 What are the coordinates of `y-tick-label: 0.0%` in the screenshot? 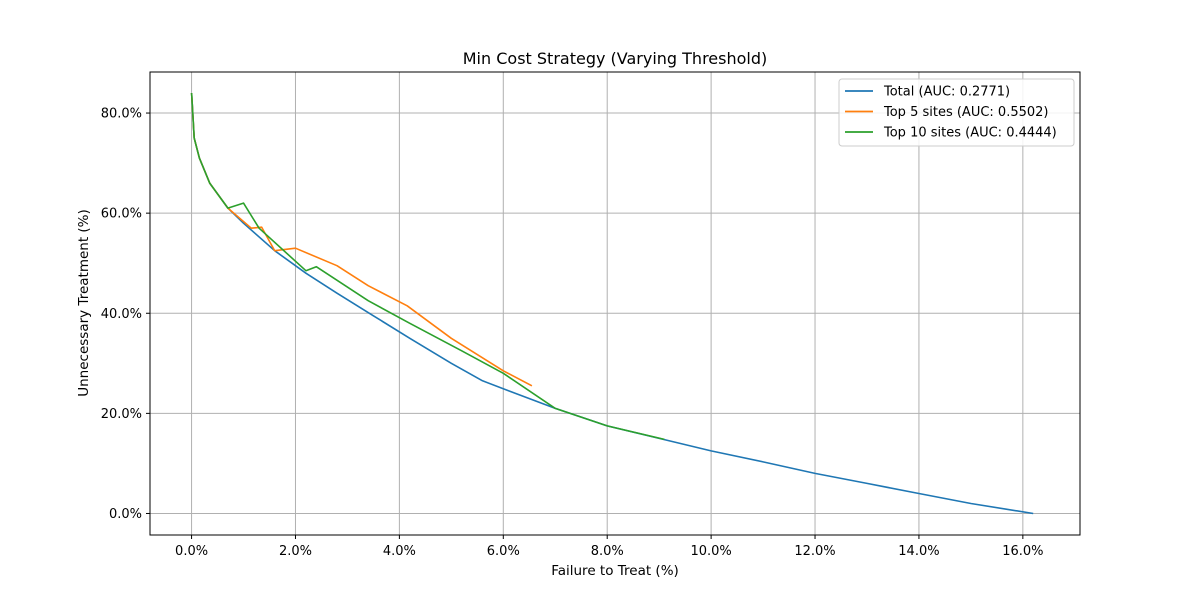 It's located at (125, 514).